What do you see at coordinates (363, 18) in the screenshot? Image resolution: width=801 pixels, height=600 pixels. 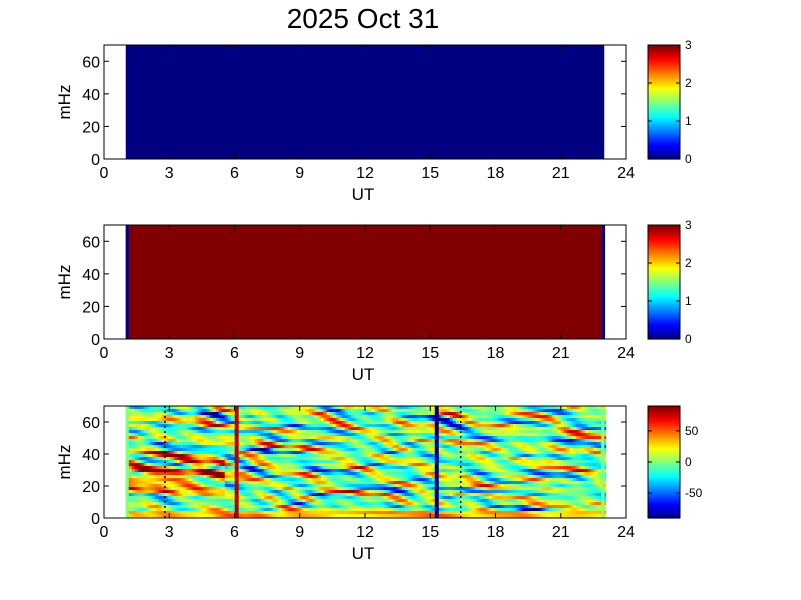 I see `figure-title: 2025 Oct 31` at bounding box center [363, 18].